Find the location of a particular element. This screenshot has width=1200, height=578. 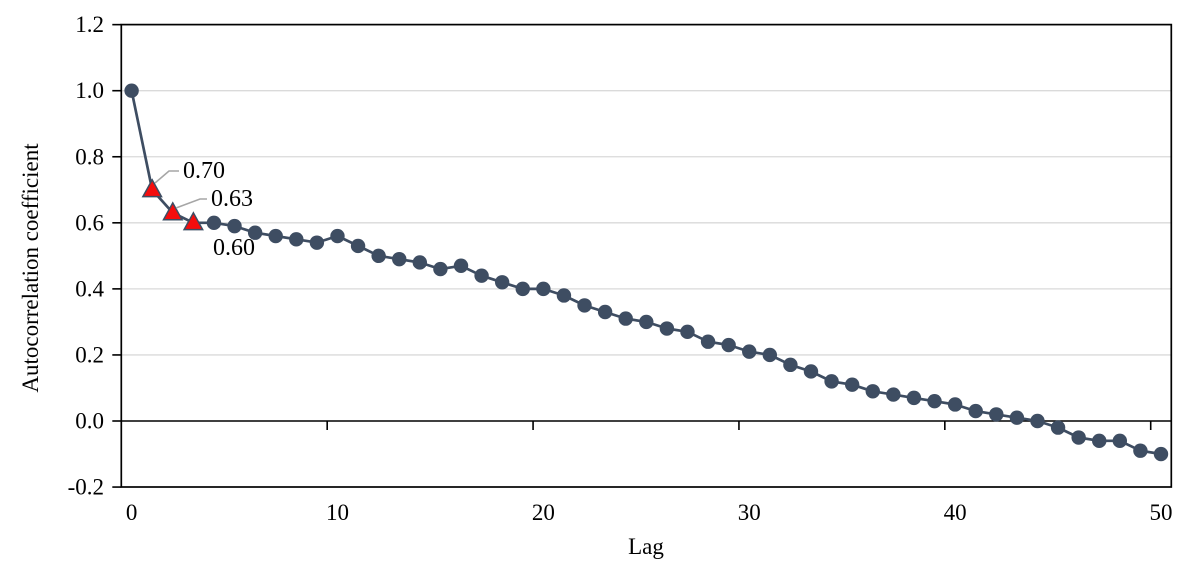

y-axis-tick-label: 0.6 is located at coordinates (89, 222).